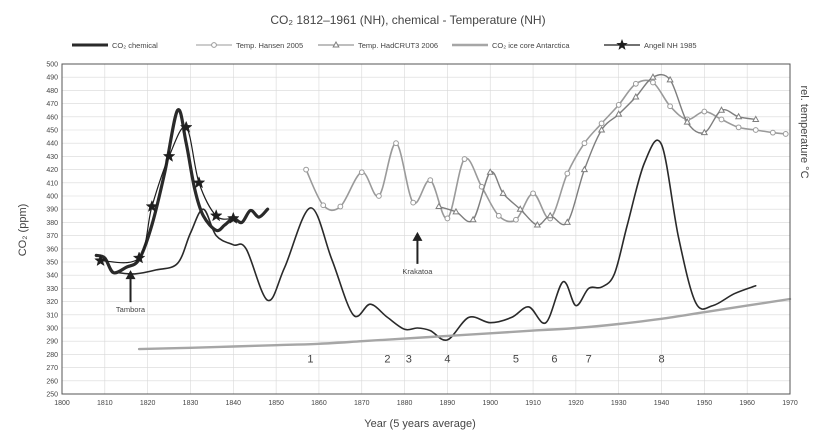 This screenshot has height=439, width=817. What do you see at coordinates (52, 104) in the screenshot?
I see `y-tick-label: 470` at bounding box center [52, 104].